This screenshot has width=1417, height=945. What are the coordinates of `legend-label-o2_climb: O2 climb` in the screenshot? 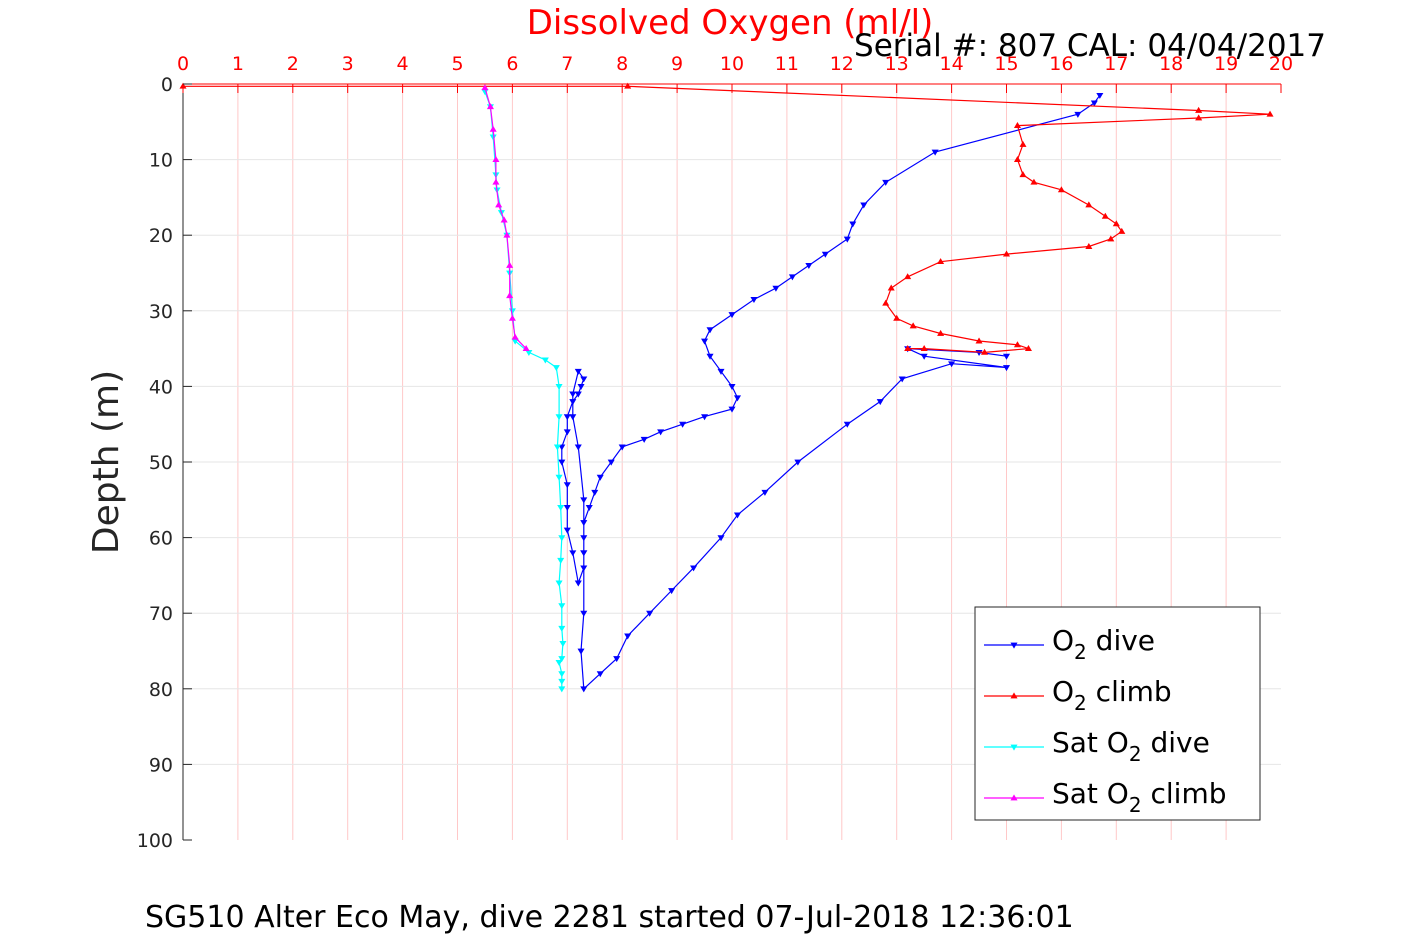 It's located at (1112, 695).